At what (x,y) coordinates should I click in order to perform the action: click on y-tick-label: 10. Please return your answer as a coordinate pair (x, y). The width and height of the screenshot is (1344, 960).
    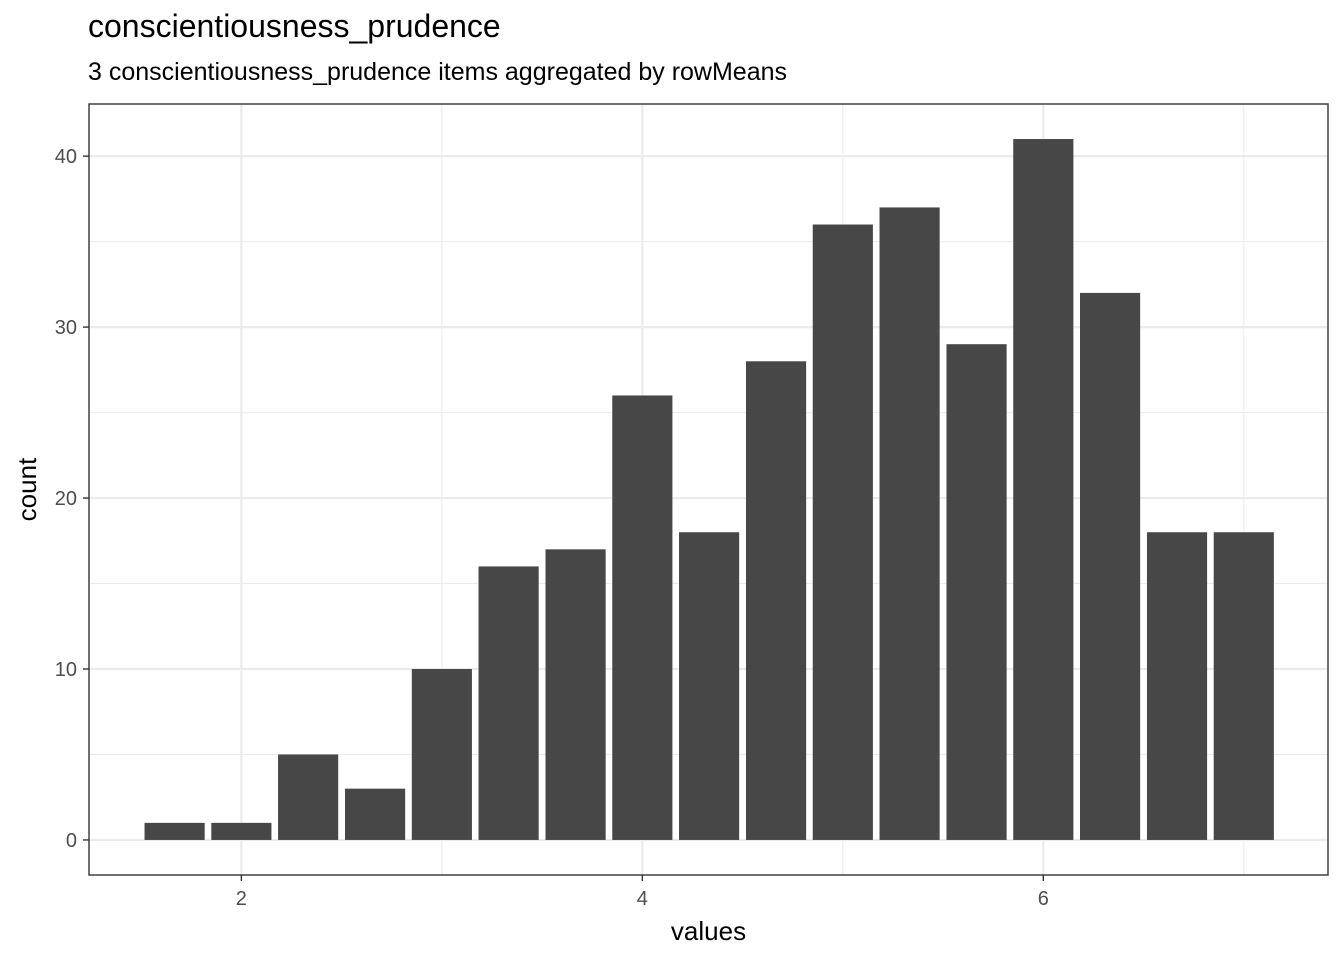
    Looking at the image, I should click on (66, 670).